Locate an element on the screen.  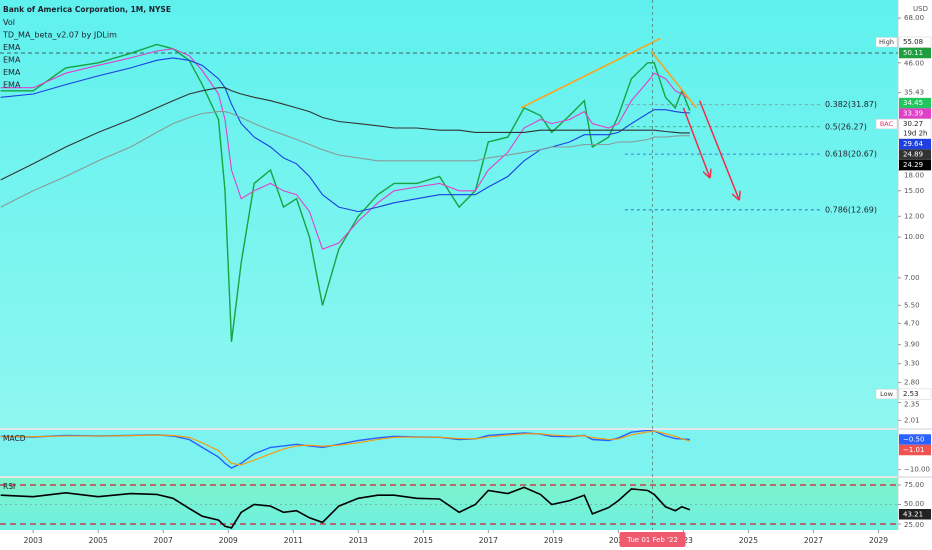
y-tick-label: 18.00 is located at coordinates (914, 176).